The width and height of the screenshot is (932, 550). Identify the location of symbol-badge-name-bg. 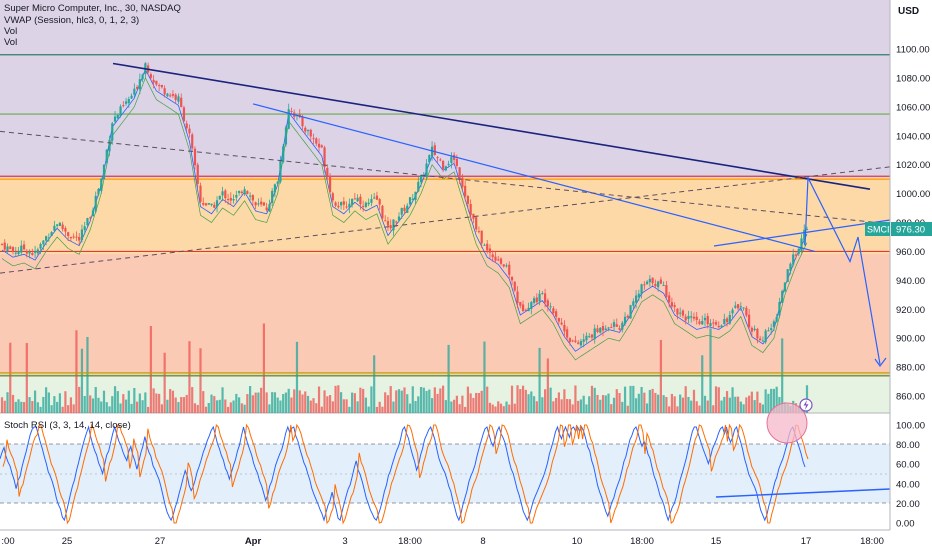
(877, 229).